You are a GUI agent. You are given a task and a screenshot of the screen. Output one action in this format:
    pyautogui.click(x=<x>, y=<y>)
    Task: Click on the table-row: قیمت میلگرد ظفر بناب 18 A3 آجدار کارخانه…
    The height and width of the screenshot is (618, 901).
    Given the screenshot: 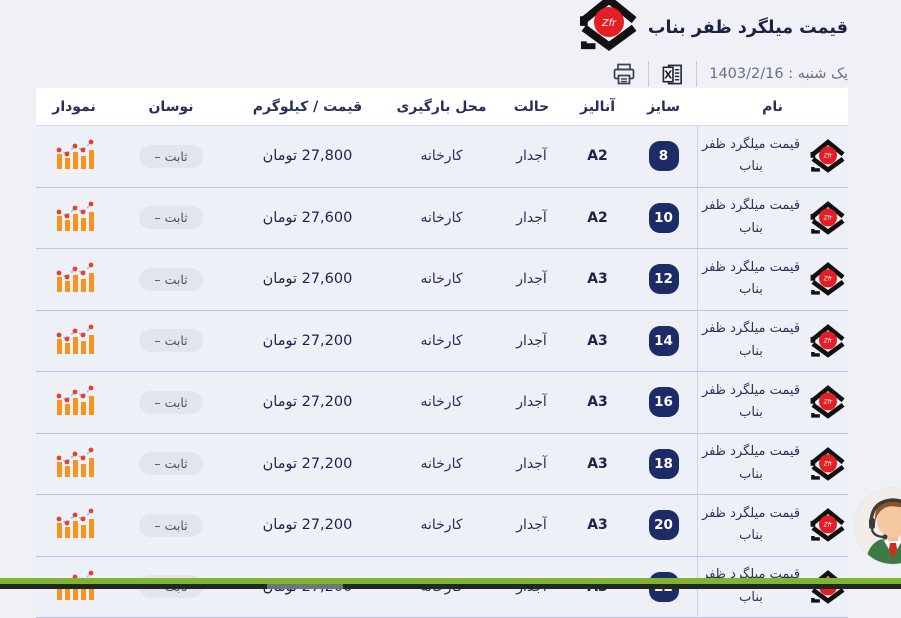 What is the action you would take?
    pyautogui.click(x=442, y=465)
    